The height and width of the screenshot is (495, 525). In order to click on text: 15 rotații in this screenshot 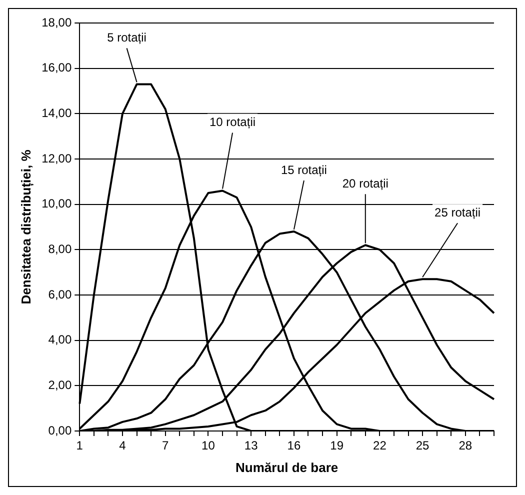, I will do `click(303, 169)`.